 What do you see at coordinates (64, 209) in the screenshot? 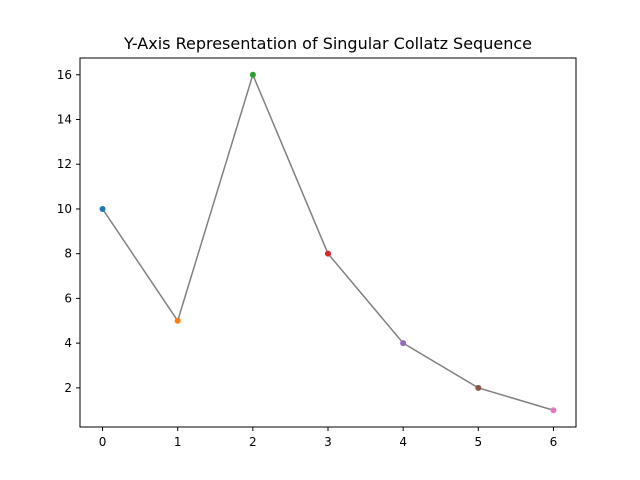
I see `y-tick-label: 10` at bounding box center [64, 209].